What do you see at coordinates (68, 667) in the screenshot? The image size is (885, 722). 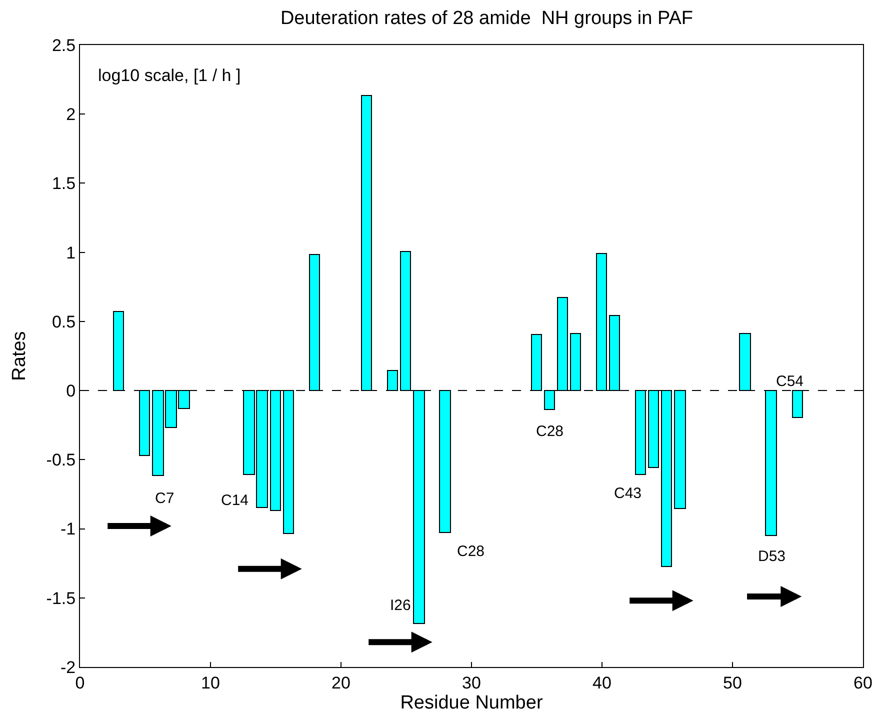 I see `y-tick-label: -2` at bounding box center [68, 667].